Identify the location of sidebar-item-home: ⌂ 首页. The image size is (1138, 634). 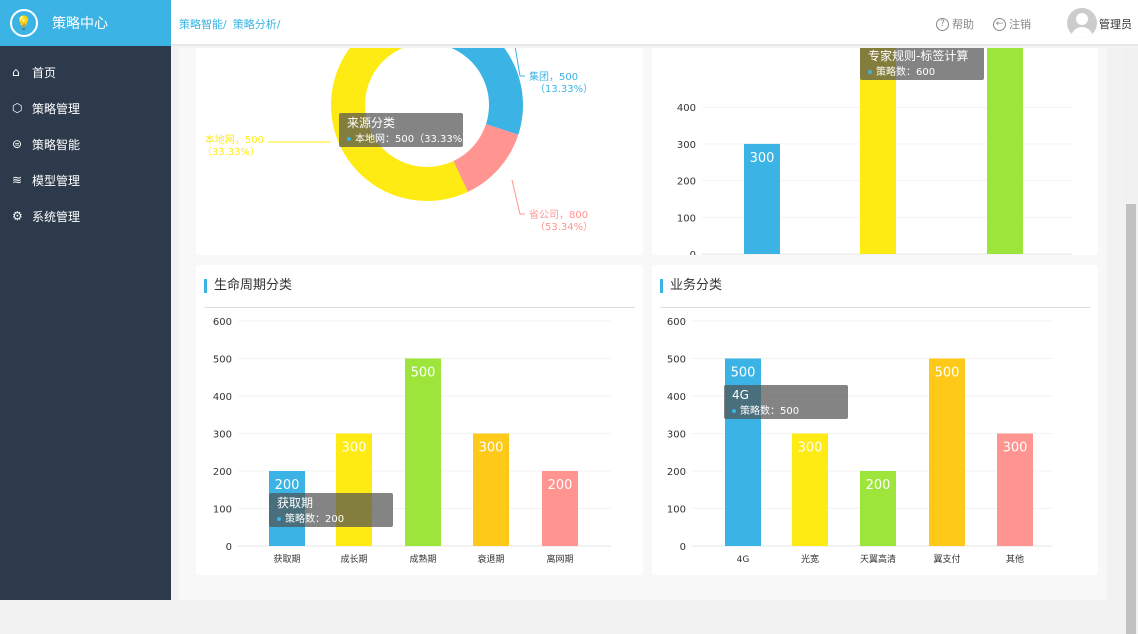
(85, 72).